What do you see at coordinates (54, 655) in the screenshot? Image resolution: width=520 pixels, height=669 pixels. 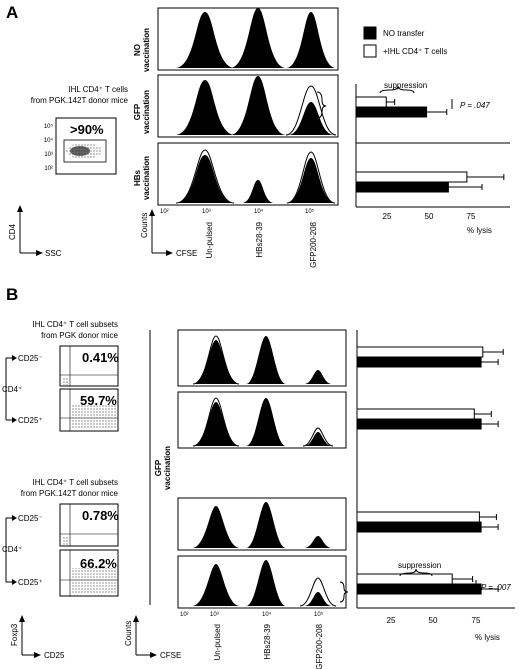 I see `dotplot-b-xlabel: CD25` at bounding box center [54, 655].